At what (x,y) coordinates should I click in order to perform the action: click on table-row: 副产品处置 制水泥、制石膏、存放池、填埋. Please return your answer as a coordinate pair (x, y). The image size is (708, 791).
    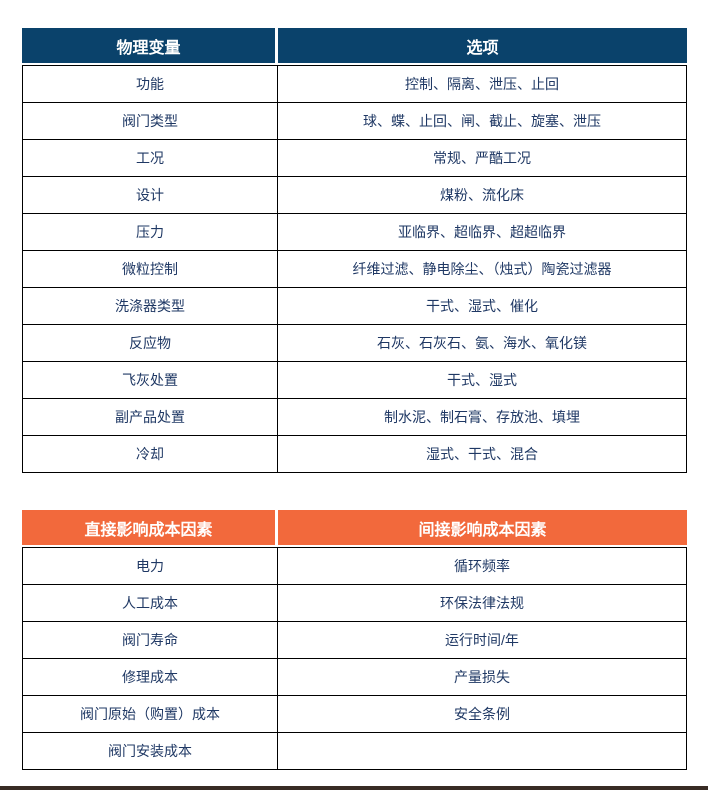
    Looking at the image, I should click on (354, 417).